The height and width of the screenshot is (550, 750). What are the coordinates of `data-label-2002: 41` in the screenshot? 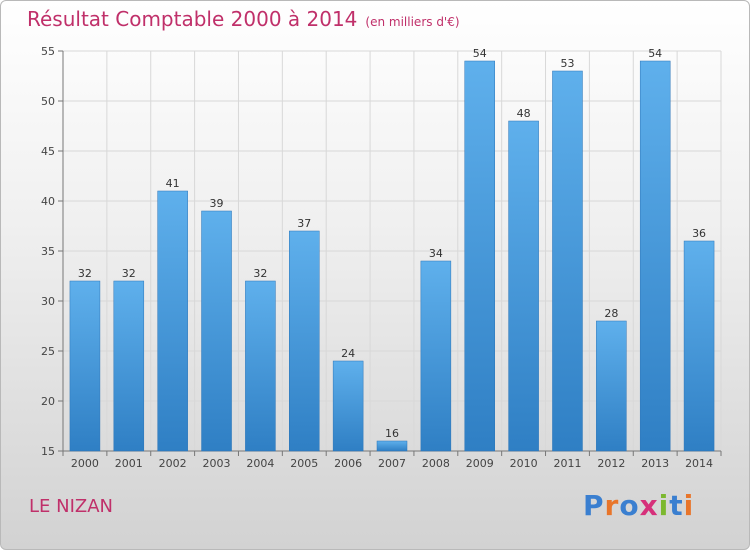 It's located at (173, 183).